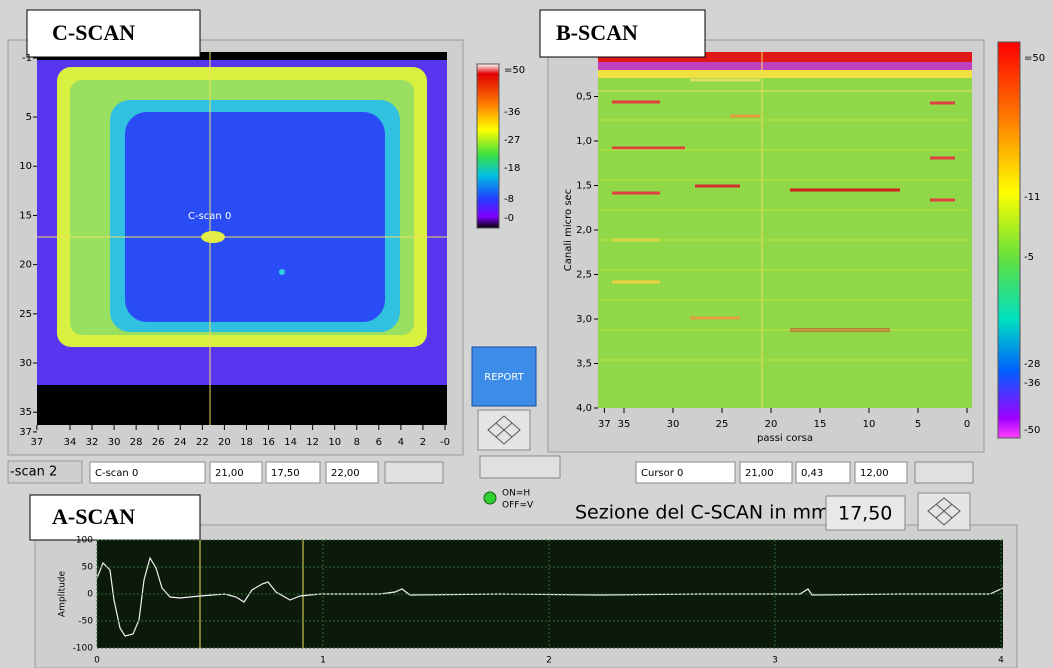  Describe the element at coordinates (584, 319) in the screenshot. I see `b-y-tick-label: 3,0` at that location.